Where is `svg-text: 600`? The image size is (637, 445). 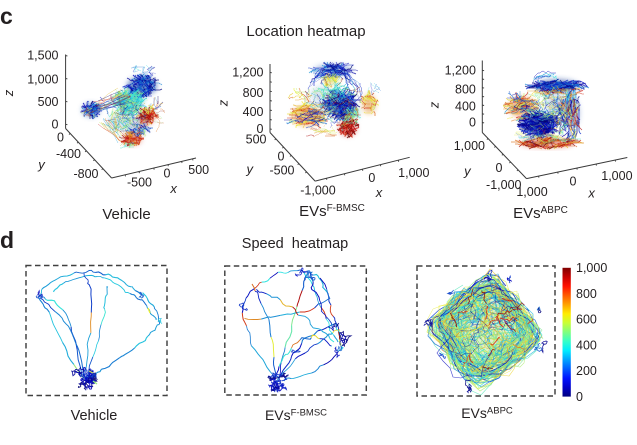 svg-text: 600 is located at coordinates (586, 320).